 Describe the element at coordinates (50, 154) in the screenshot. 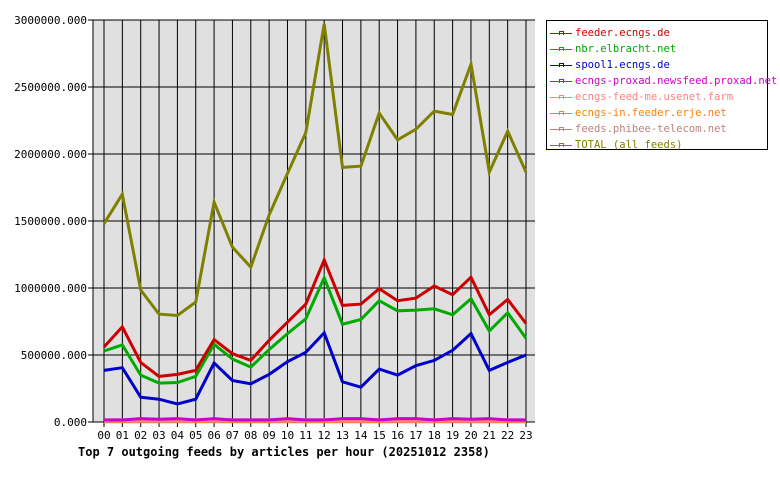

I see `y-tick-label: 2000000.000` at that location.